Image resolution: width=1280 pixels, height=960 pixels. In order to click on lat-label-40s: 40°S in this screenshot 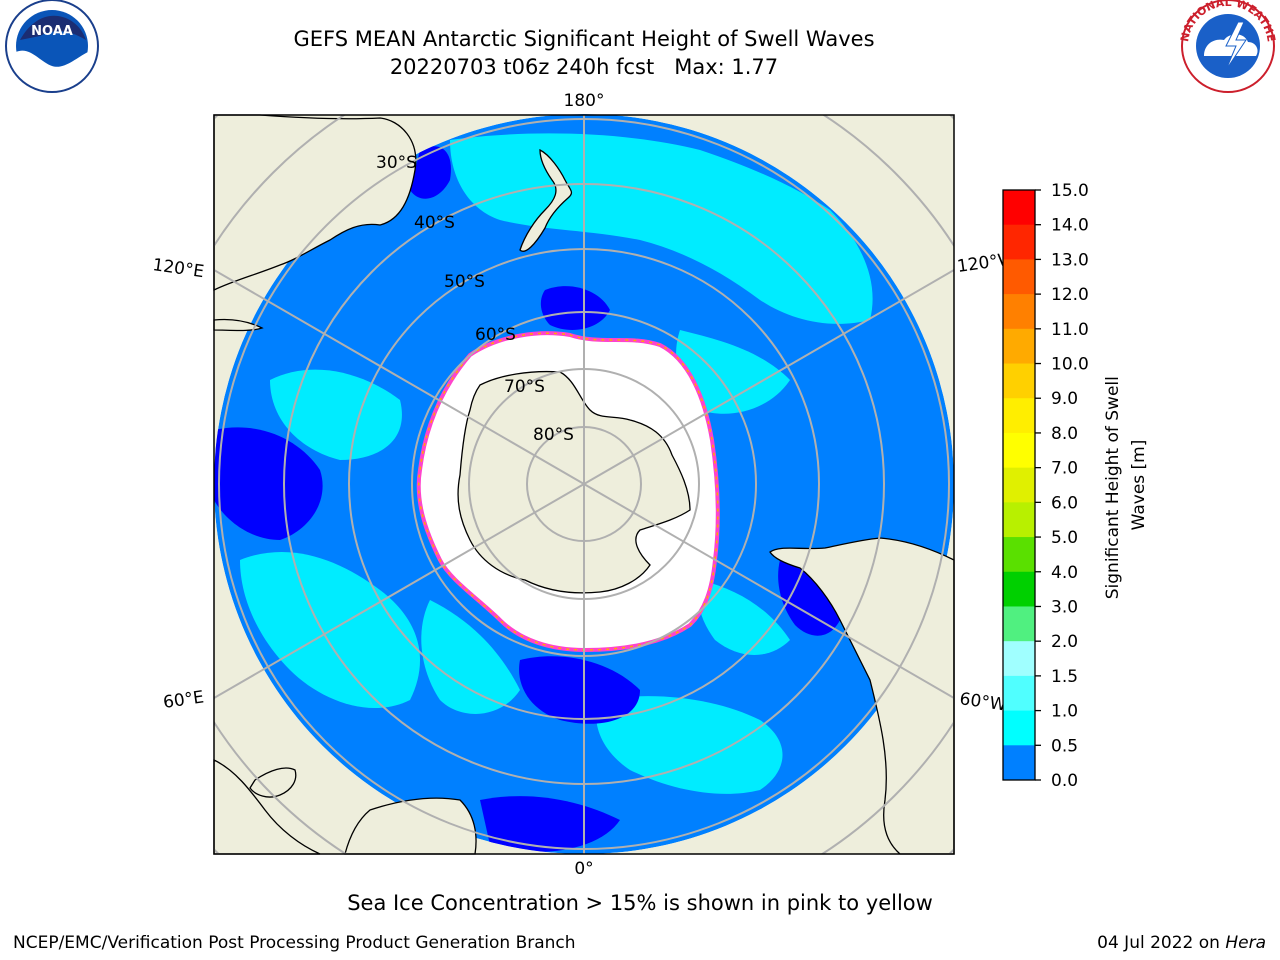, I will do `click(434, 223)`.